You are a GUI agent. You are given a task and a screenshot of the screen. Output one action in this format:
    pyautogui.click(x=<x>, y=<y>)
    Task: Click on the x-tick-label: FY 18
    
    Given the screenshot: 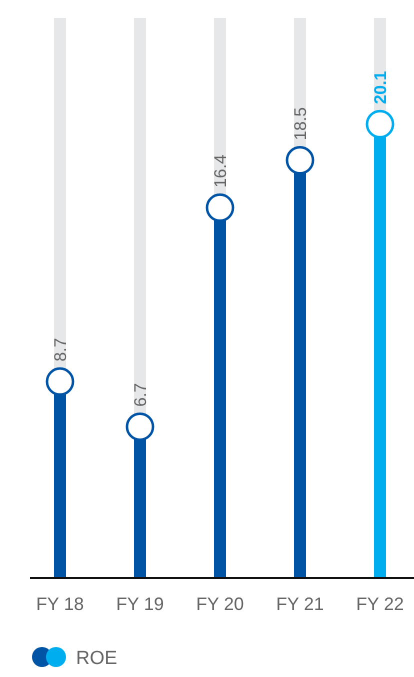 What is the action you would take?
    pyautogui.click(x=60, y=604)
    